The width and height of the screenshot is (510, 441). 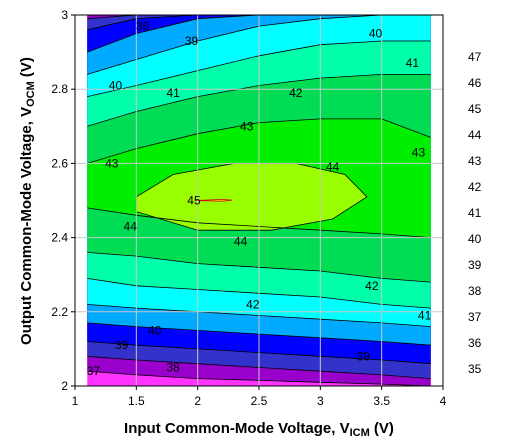 I want to click on colorbar-label: 37, so click(x=475, y=317).